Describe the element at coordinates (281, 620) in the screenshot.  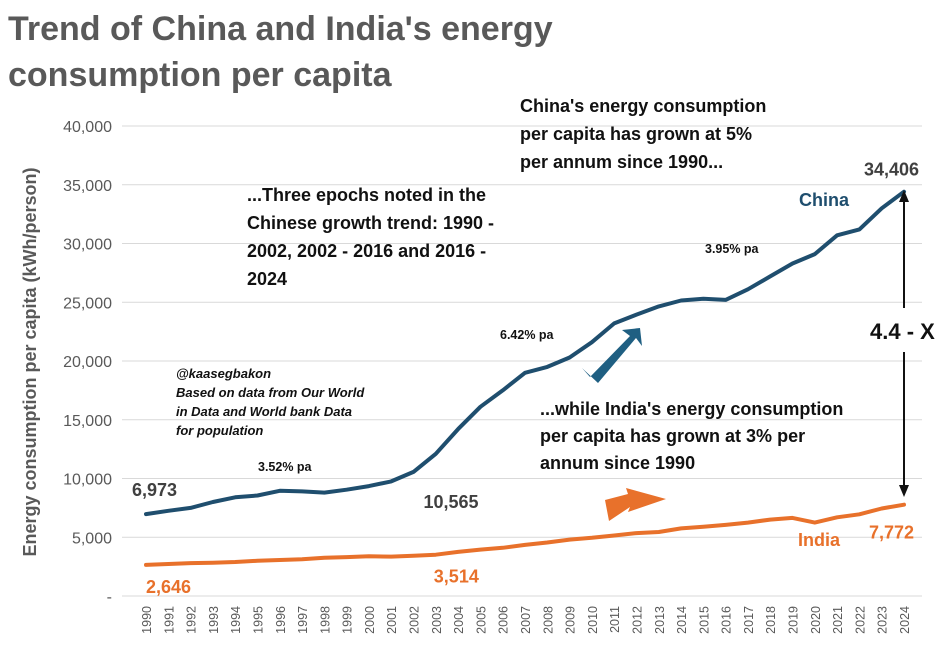
I see `x-tick-label: 1996` at that location.